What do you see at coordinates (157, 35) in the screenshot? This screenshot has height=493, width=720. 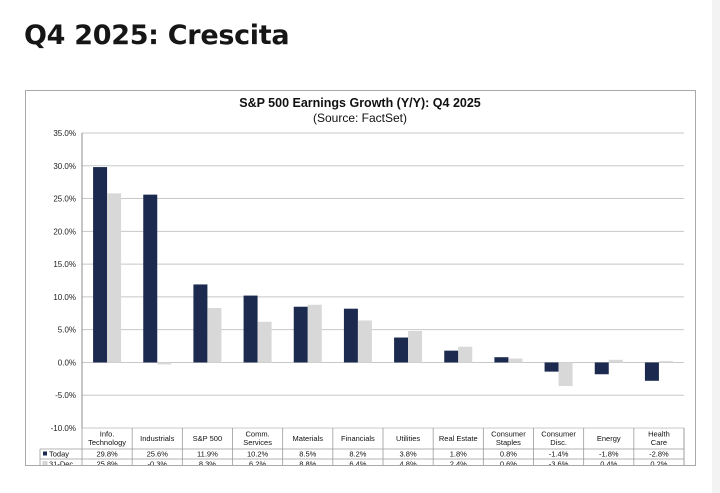 I see `page-heading: Q4 2025: Crescita` at bounding box center [157, 35].